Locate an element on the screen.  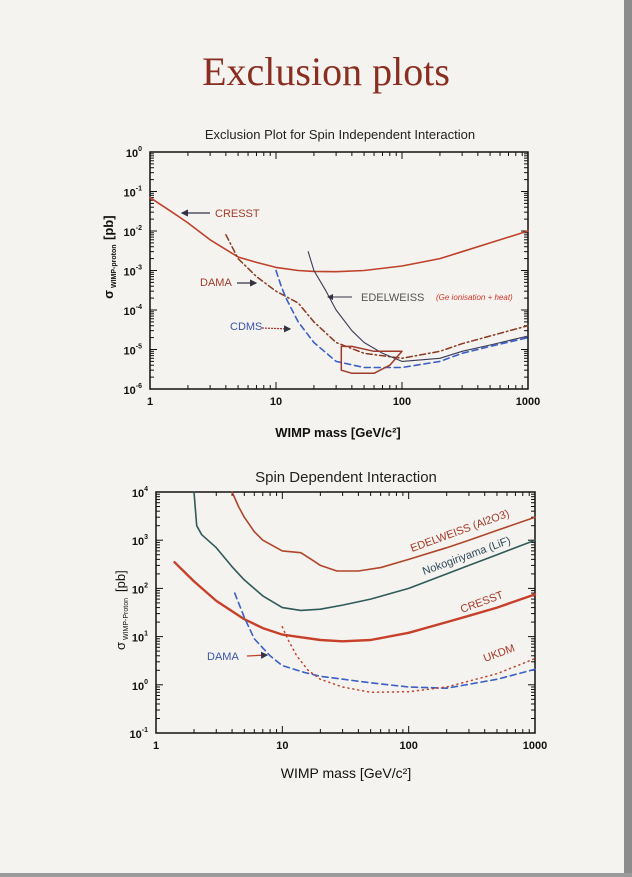
y-tick-label: 10² is located at coordinates (140, 589).